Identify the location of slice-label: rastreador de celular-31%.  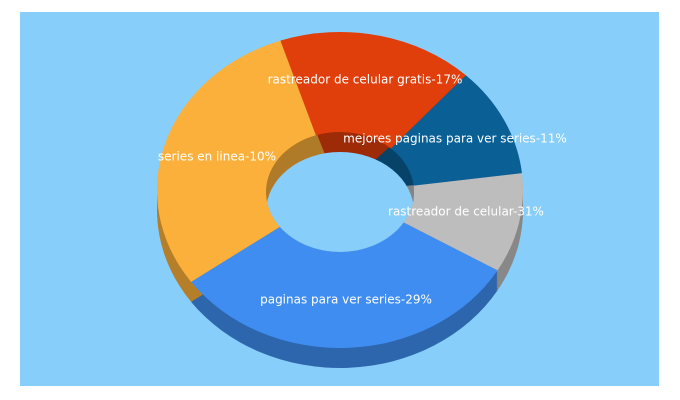
(466, 212).